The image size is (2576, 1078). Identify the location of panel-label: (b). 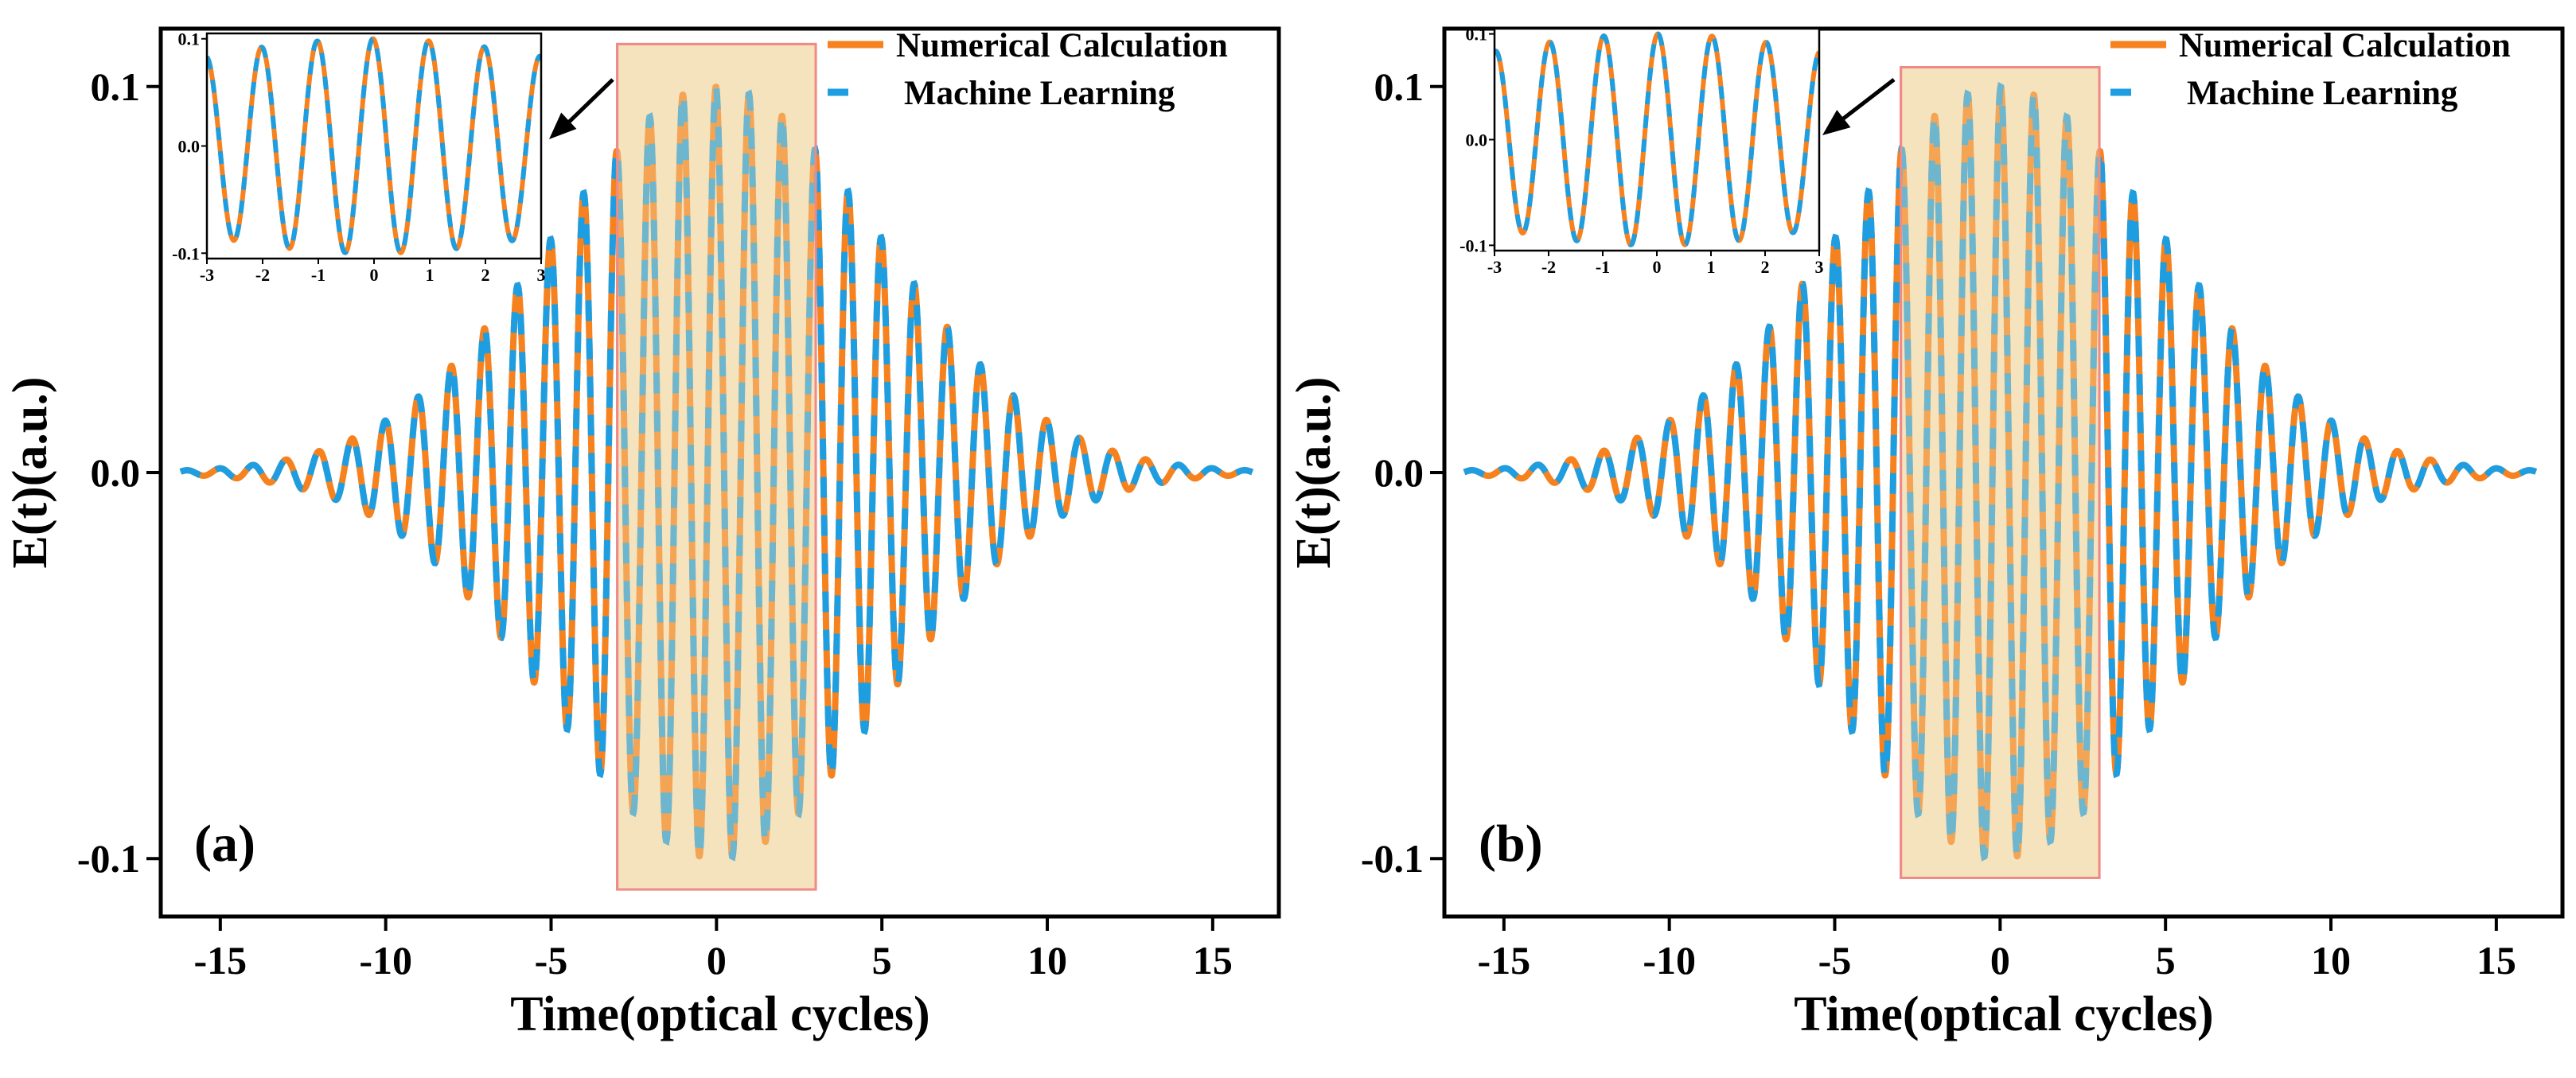
(1511, 844).